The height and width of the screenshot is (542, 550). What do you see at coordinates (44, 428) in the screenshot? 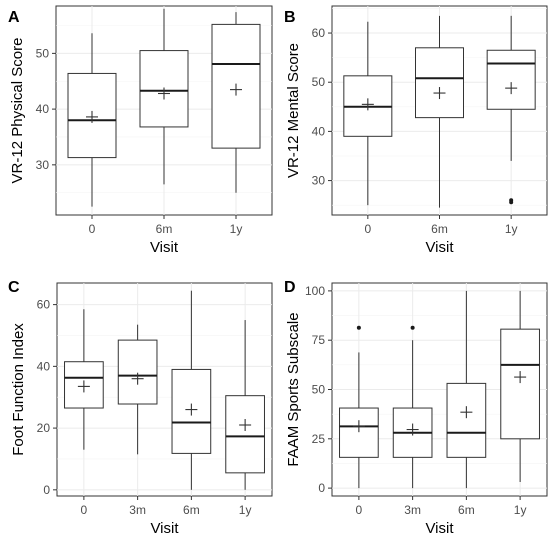
I see `y-tick-label: 20` at bounding box center [44, 428].